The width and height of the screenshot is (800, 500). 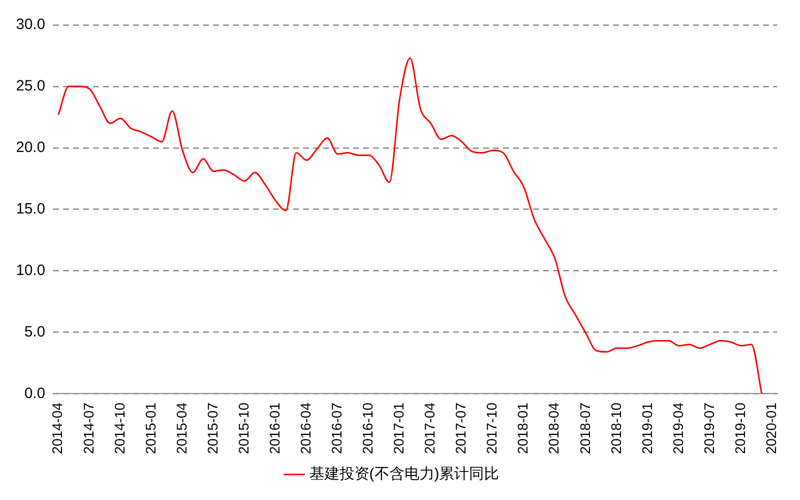 What do you see at coordinates (336, 428) in the screenshot?
I see `x-tick-label: 2016-07` at bounding box center [336, 428].